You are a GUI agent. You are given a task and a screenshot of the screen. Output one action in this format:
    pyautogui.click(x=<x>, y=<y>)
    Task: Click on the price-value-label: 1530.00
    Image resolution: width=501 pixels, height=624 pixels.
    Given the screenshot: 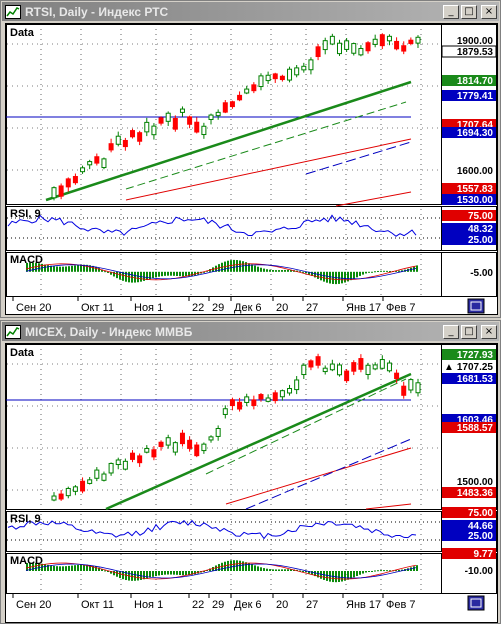 What is the action you would take?
    pyautogui.click(x=469, y=200)
    